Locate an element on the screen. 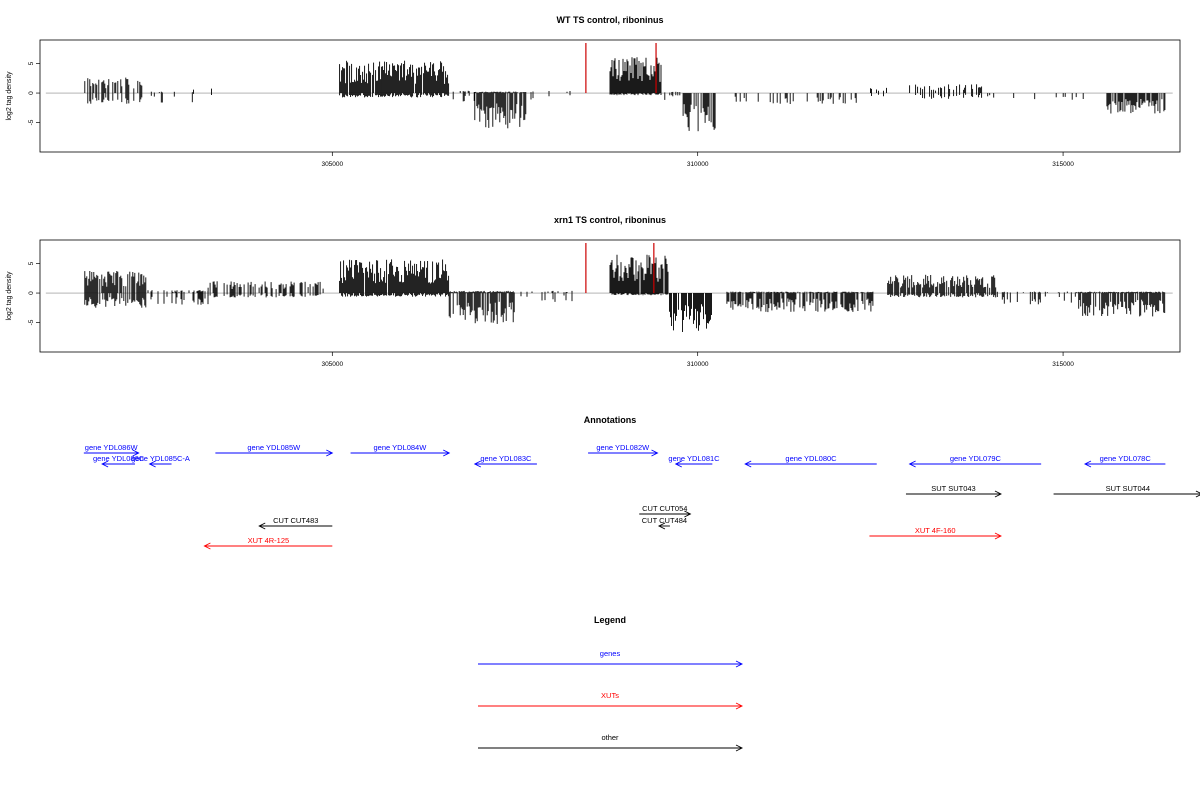  y-axis-wt: -5 0 5 is located at coordinates (34, 93).